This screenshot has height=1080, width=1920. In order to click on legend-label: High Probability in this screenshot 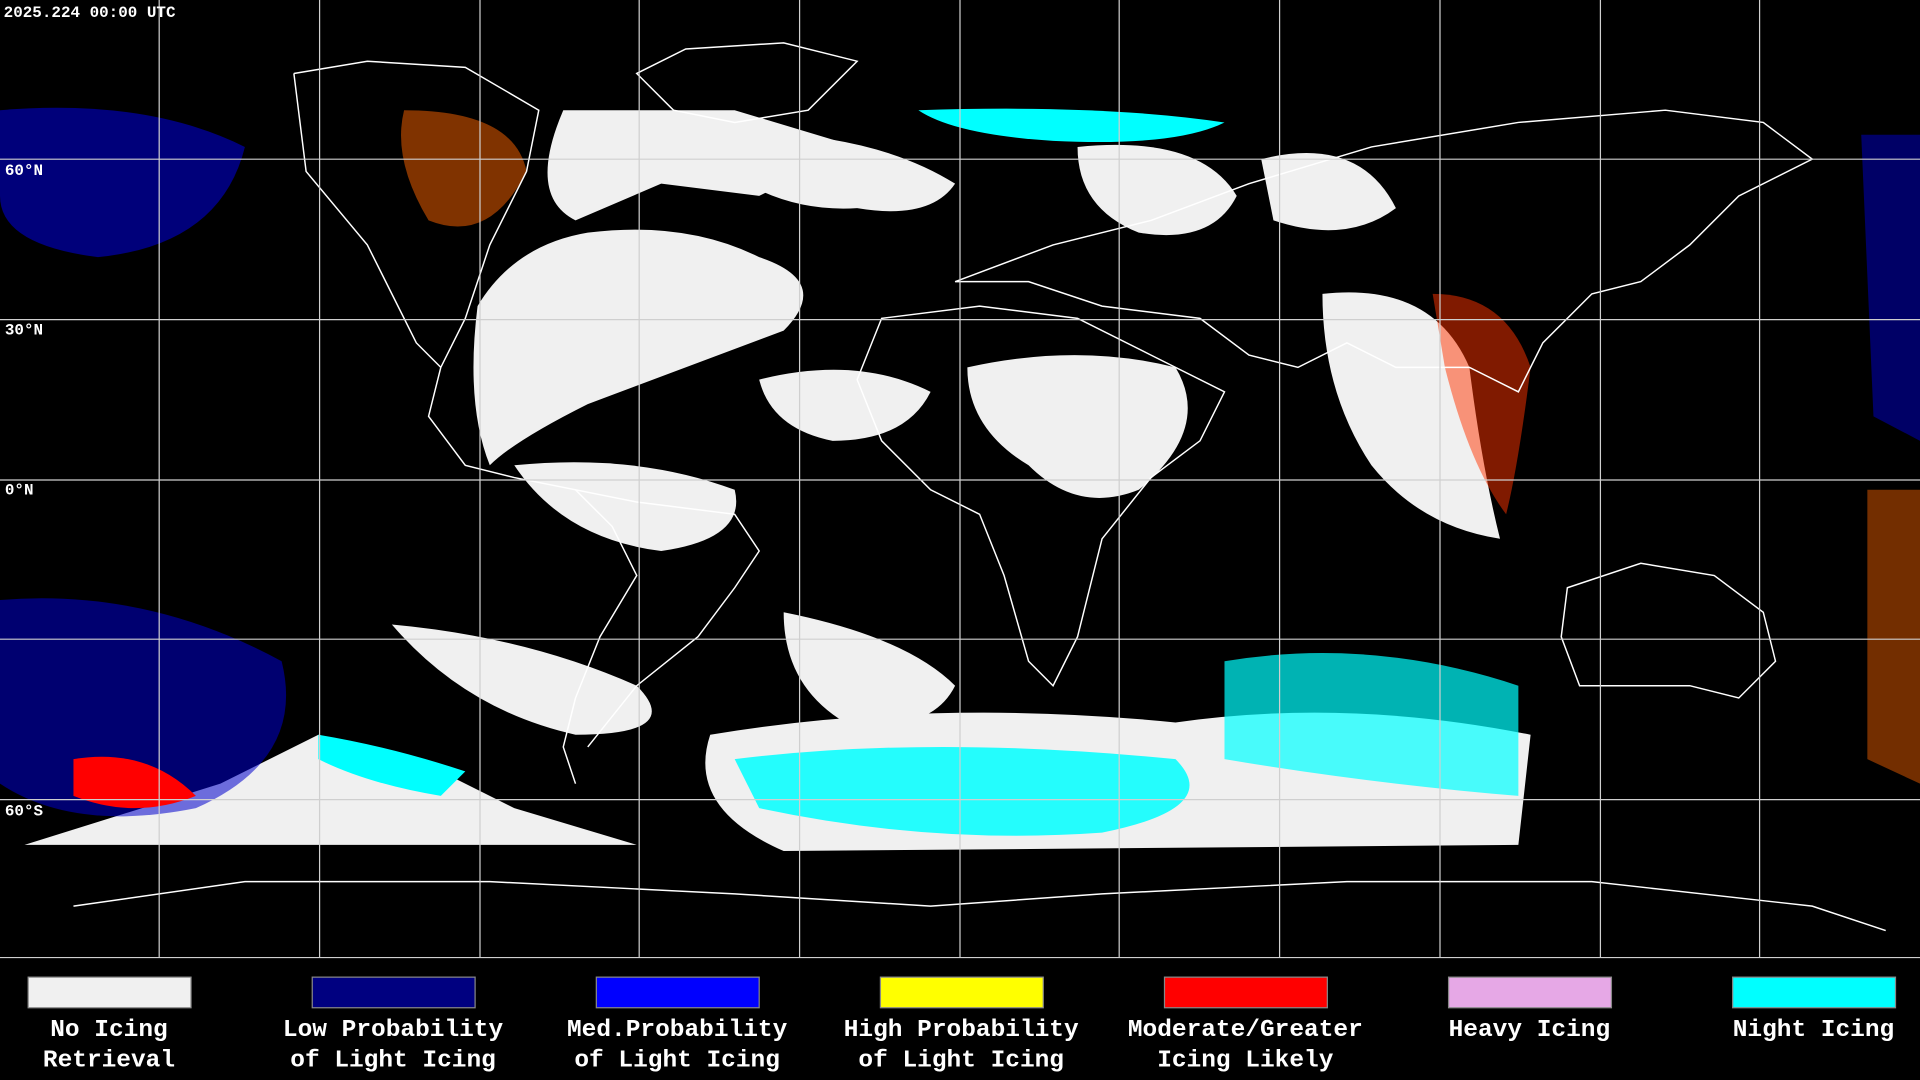, I will do `click(961, 1030)`.